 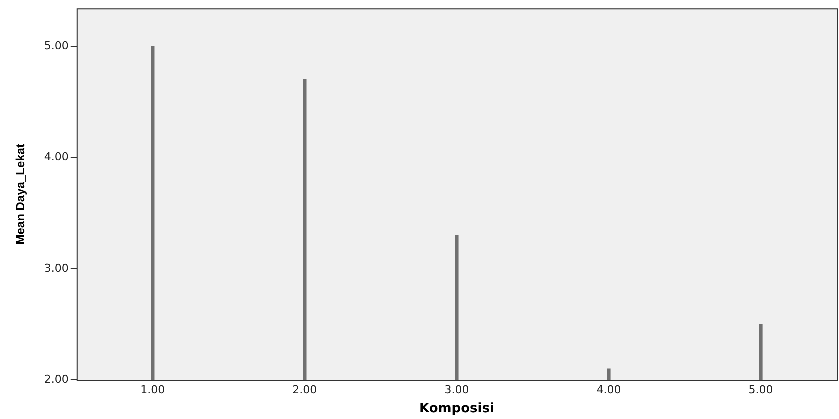 I want to click on y-tick-label: 2.00, so click(x=56, y=379).